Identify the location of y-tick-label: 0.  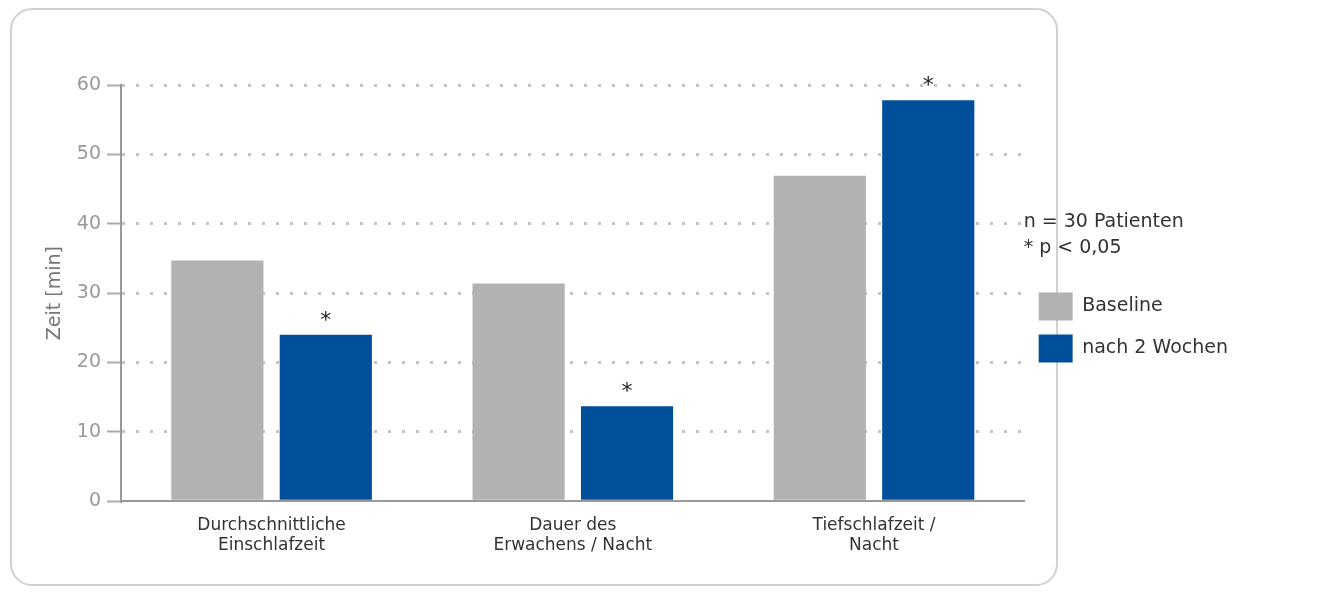
(94, 499).